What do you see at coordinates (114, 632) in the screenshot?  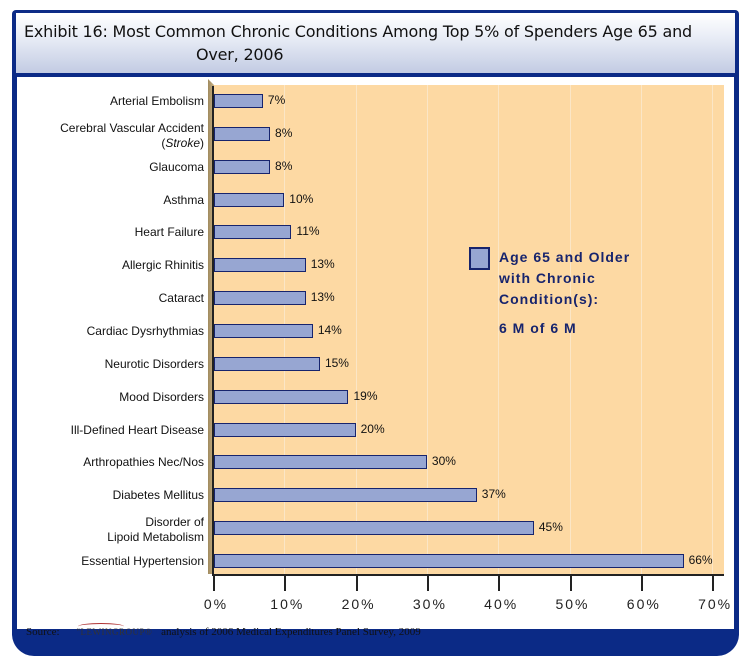 I see `lewin-group-logo: "LEWINGROUP®` at bounding box center [114, 632].